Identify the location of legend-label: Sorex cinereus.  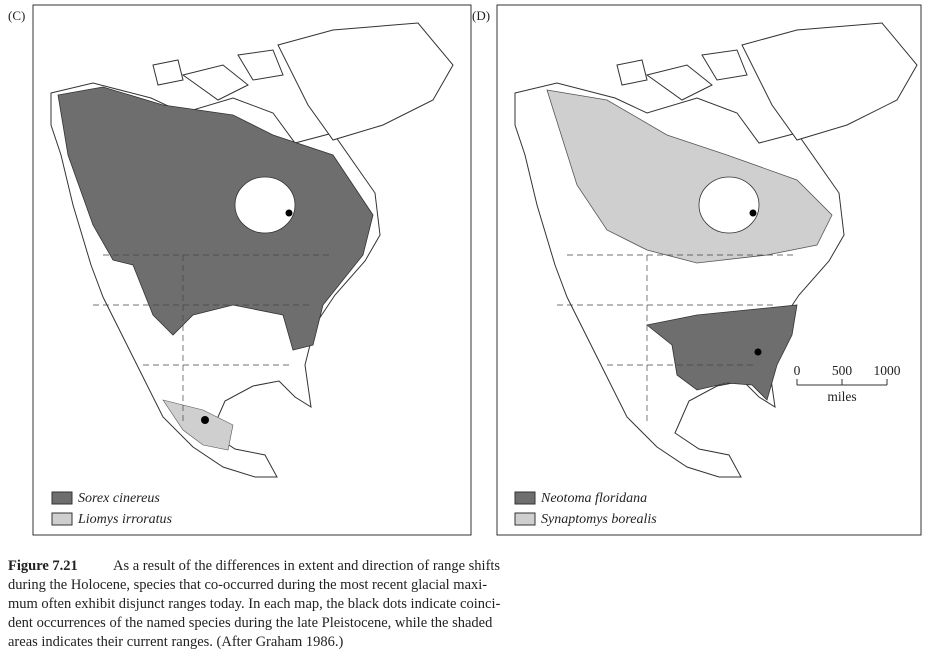
(119, 498).